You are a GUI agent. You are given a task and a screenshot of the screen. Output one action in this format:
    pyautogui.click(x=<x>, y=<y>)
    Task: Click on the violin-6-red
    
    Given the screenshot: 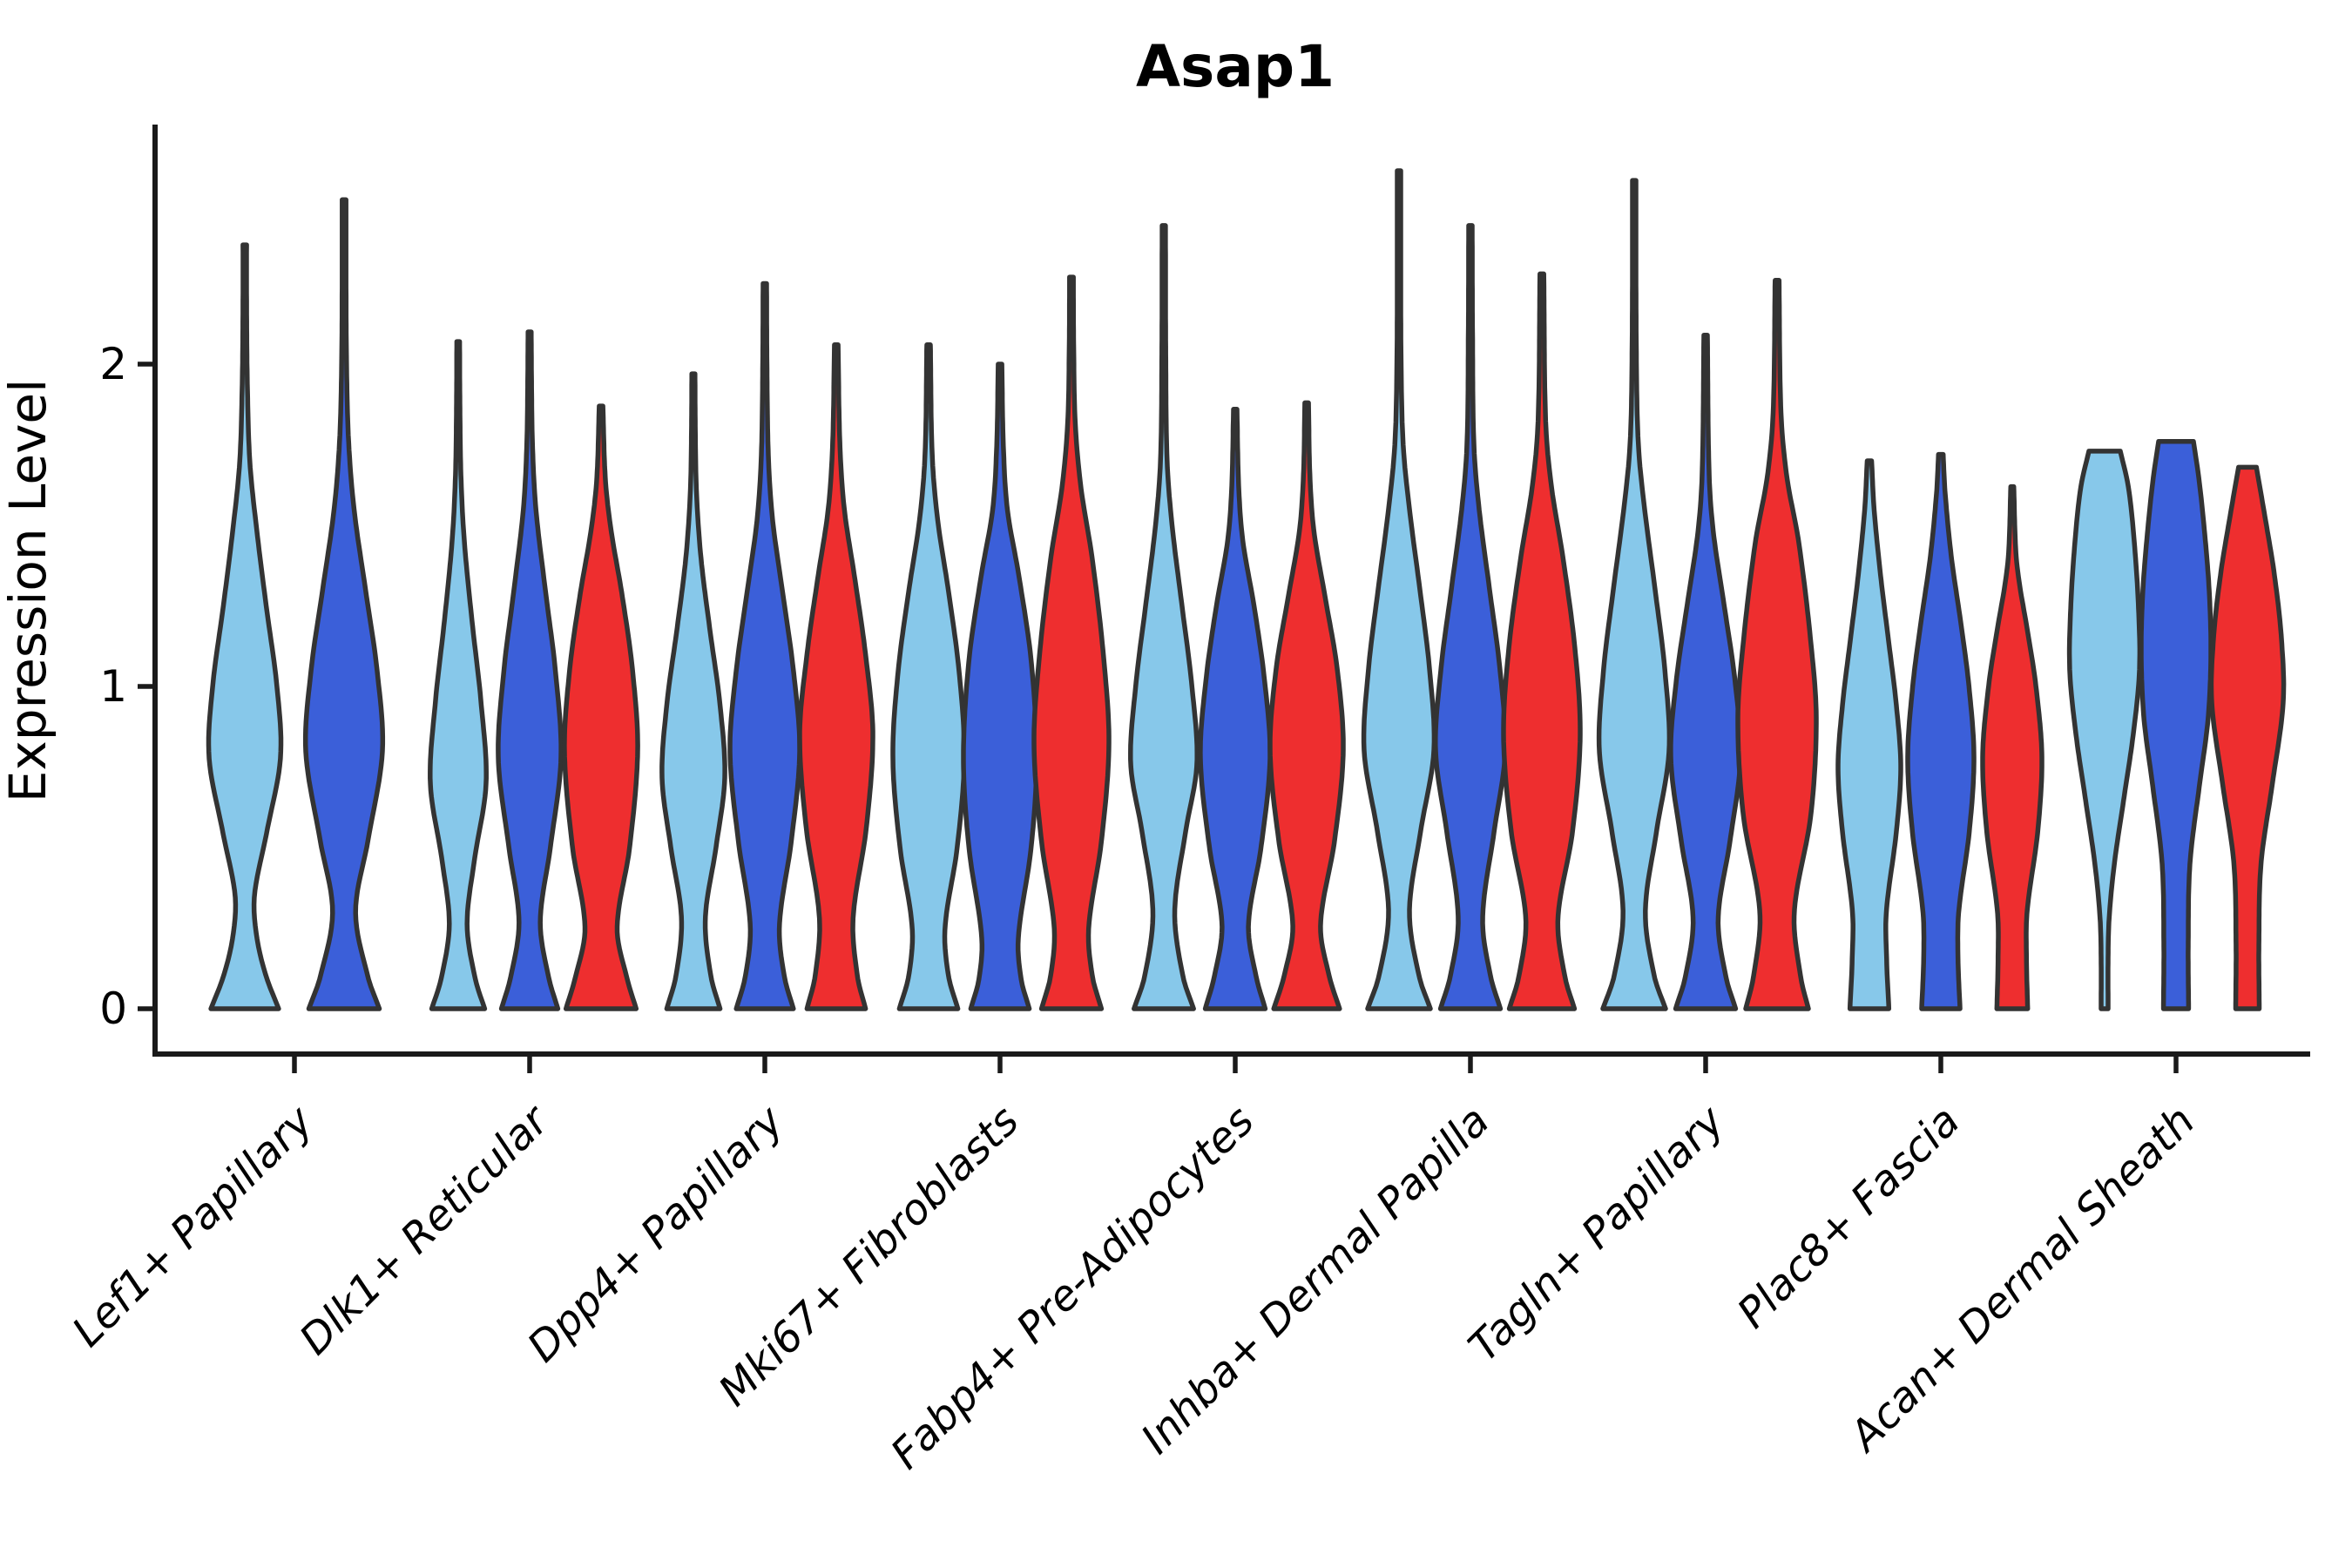 What is the action you would take?
    pyautogui.click(x=1542, y=641)
    